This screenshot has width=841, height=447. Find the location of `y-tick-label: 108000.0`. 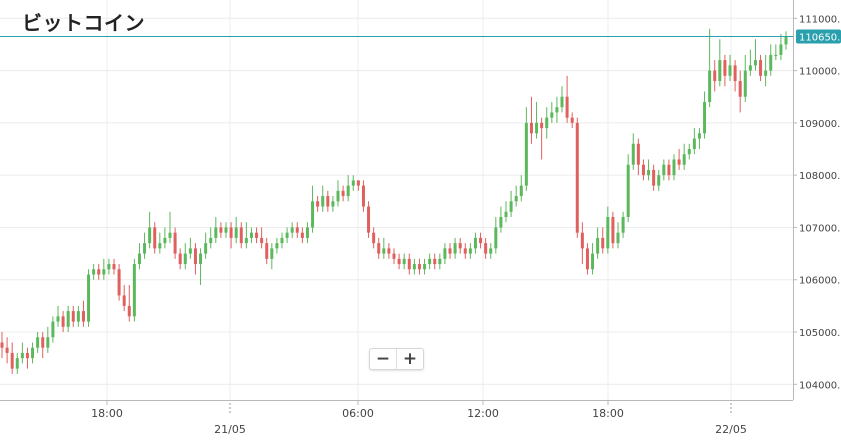

y-tick-label: 108000.0 is located at coordinates (820, 176).